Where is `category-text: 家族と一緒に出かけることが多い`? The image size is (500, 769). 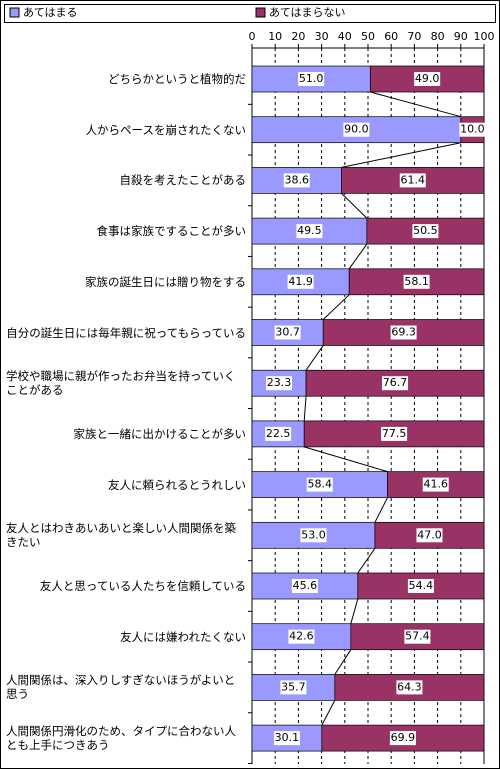 category-text: 家族と一緒に出かけることが多い is located at coordinates (160, 433).